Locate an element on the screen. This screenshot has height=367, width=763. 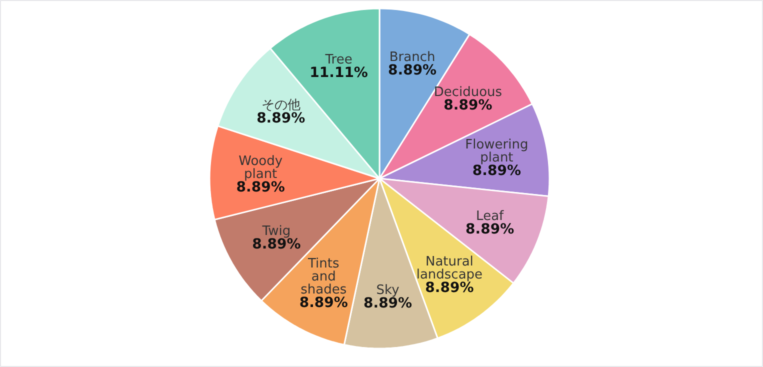
slice-label: Tints and shades is located at coordinates (323, 277).